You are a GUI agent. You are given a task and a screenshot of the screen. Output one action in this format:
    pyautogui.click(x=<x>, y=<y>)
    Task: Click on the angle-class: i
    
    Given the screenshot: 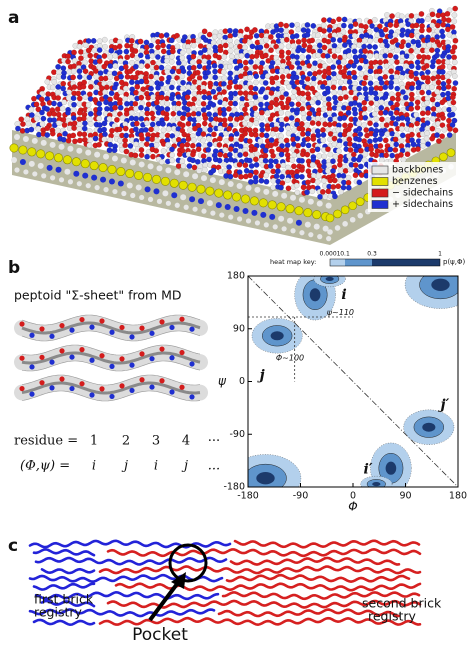 What is the action you would take?
    pyautogui.click(x=156, y=466)
    